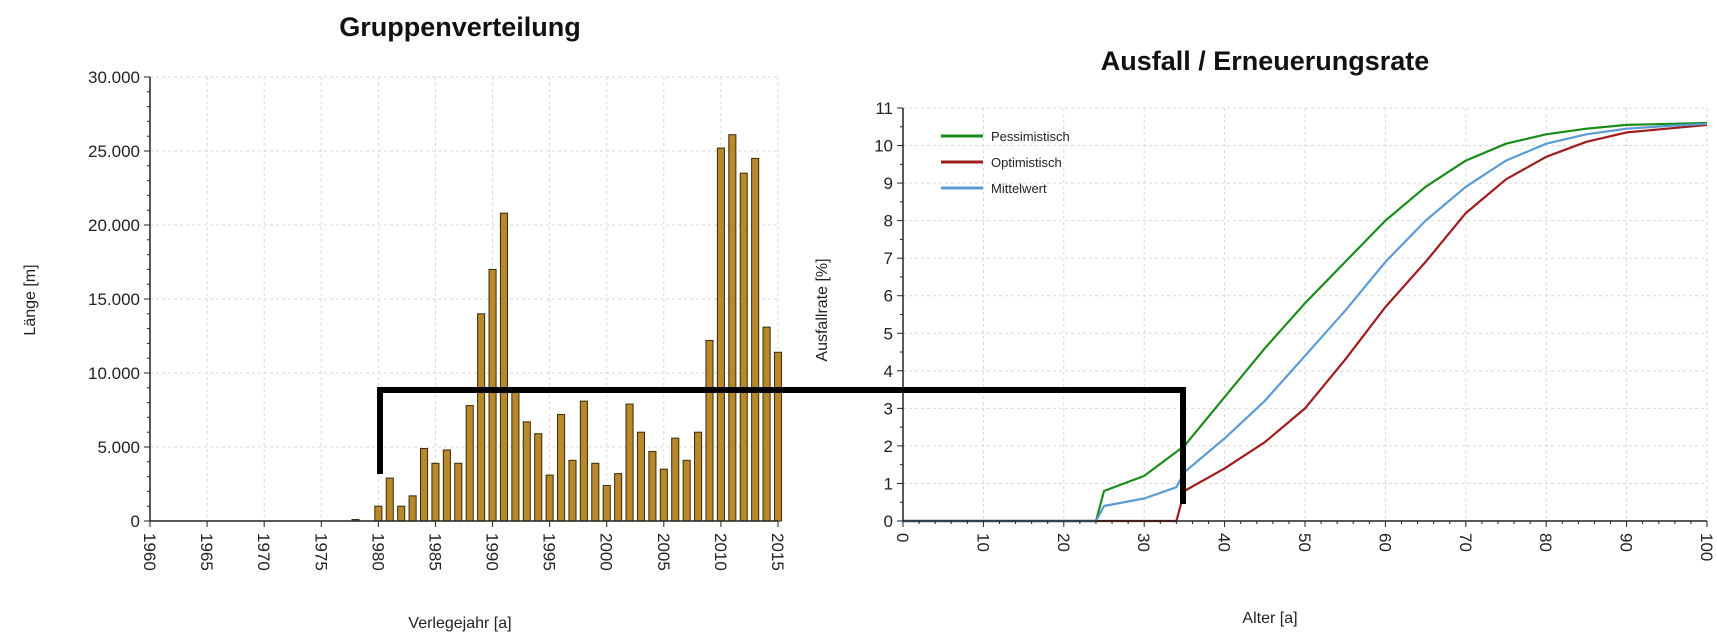  Describe the element at coordinates (884, 108) in the screenshot. I see `line-chart-ytick-label: 11` at that location.